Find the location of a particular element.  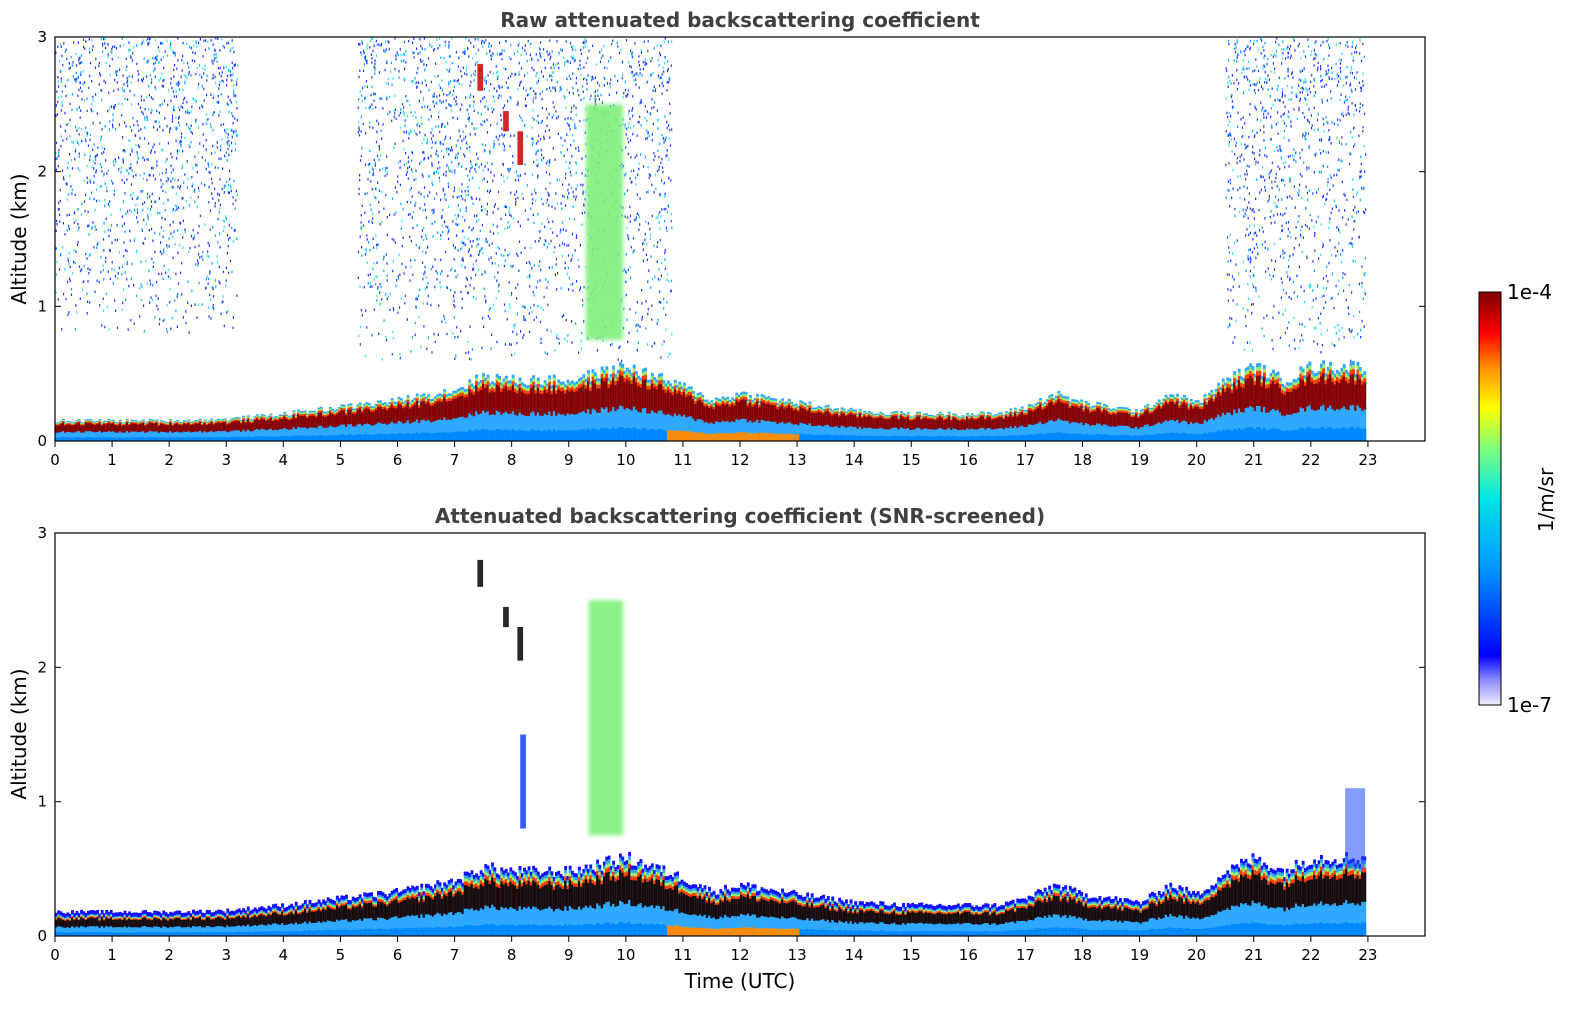

aerosol-patch is located at coordinates (1355, 828).